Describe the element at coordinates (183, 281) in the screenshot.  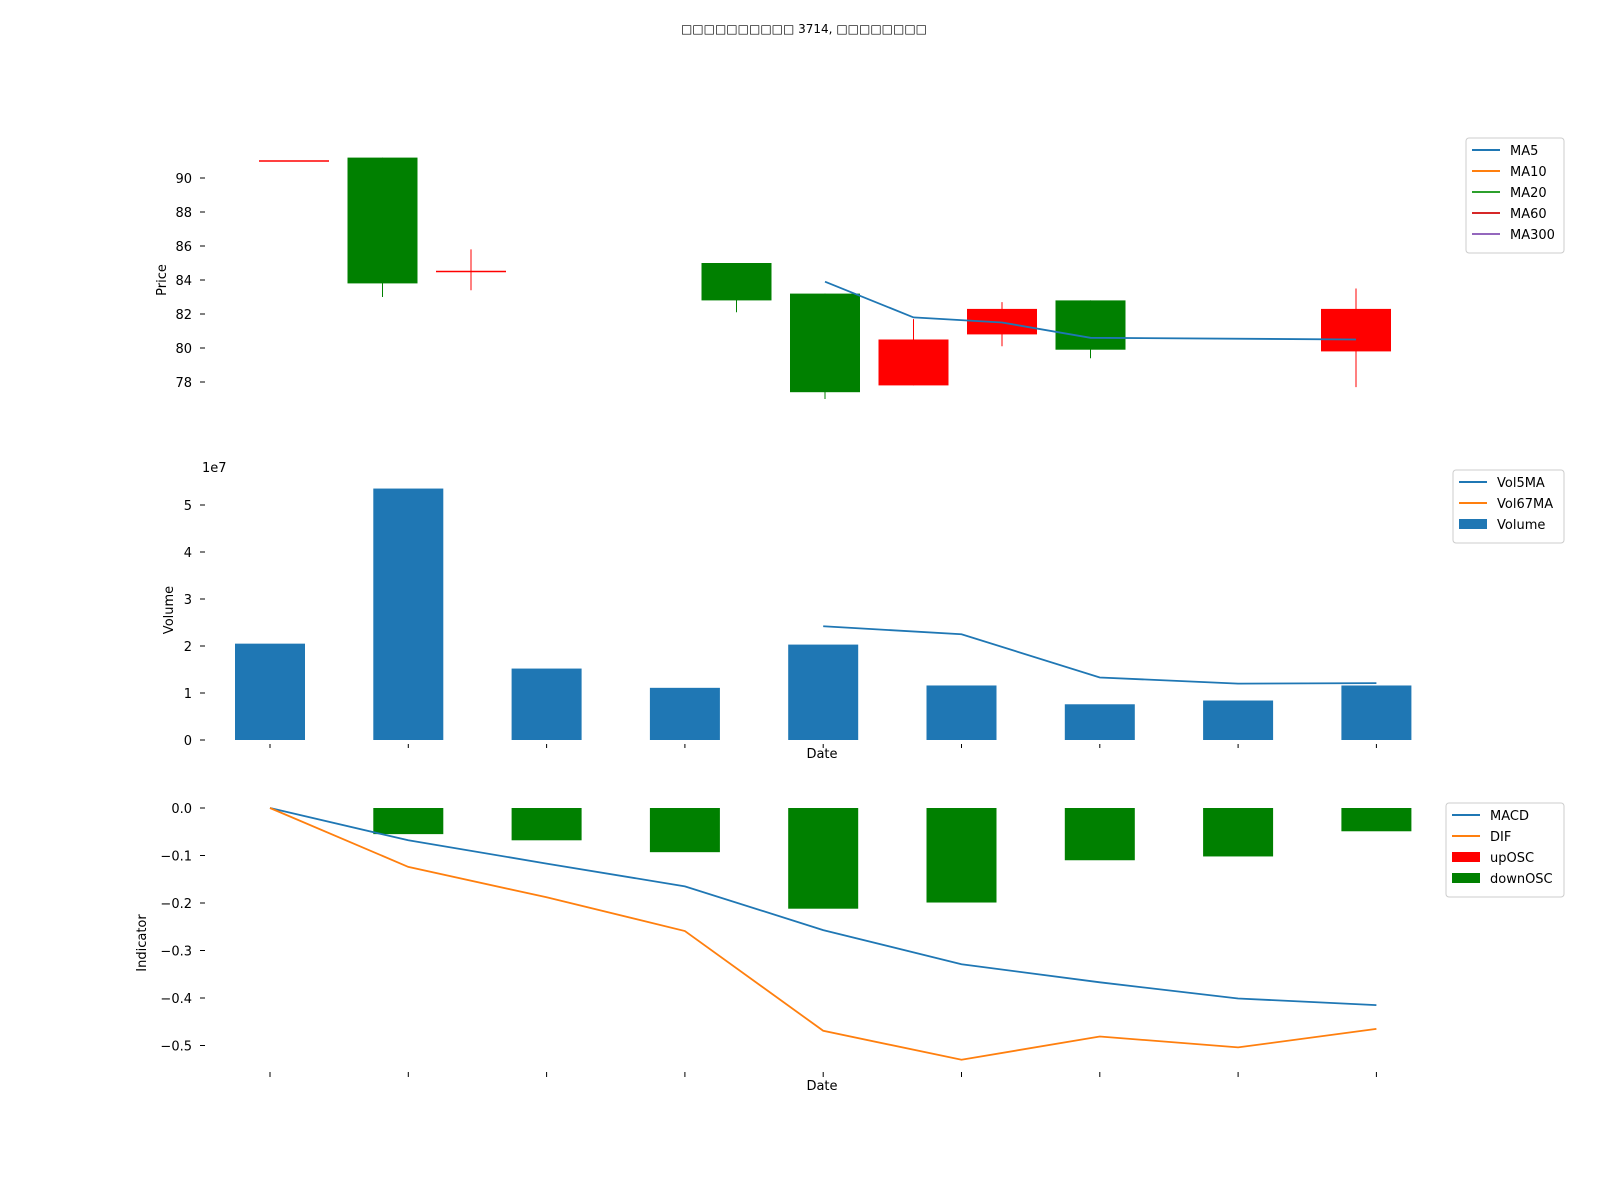
I see `price-ytick-label: 84` at that location.